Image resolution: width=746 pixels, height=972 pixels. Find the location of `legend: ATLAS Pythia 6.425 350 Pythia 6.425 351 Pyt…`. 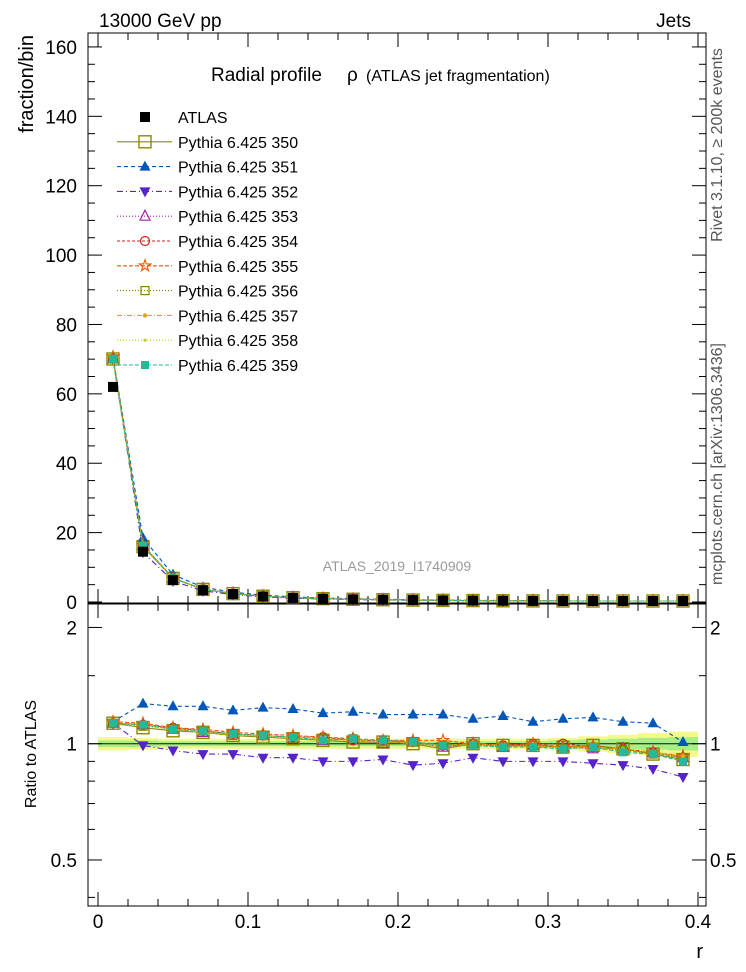

legend: ATLAS Pythia 6.425 350 Pythia 6.425 351 Pyt… is located at coordinates (207, 242).